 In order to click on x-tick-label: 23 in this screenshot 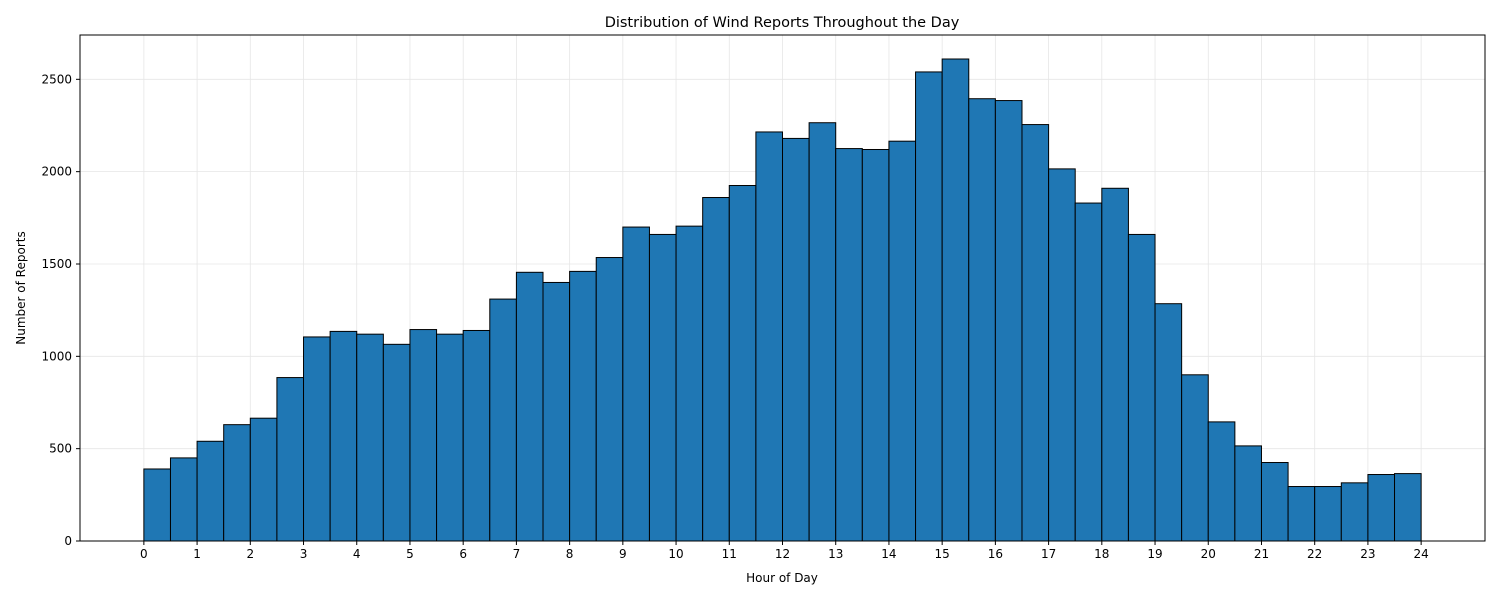, I will do `click(1367, 554)`.